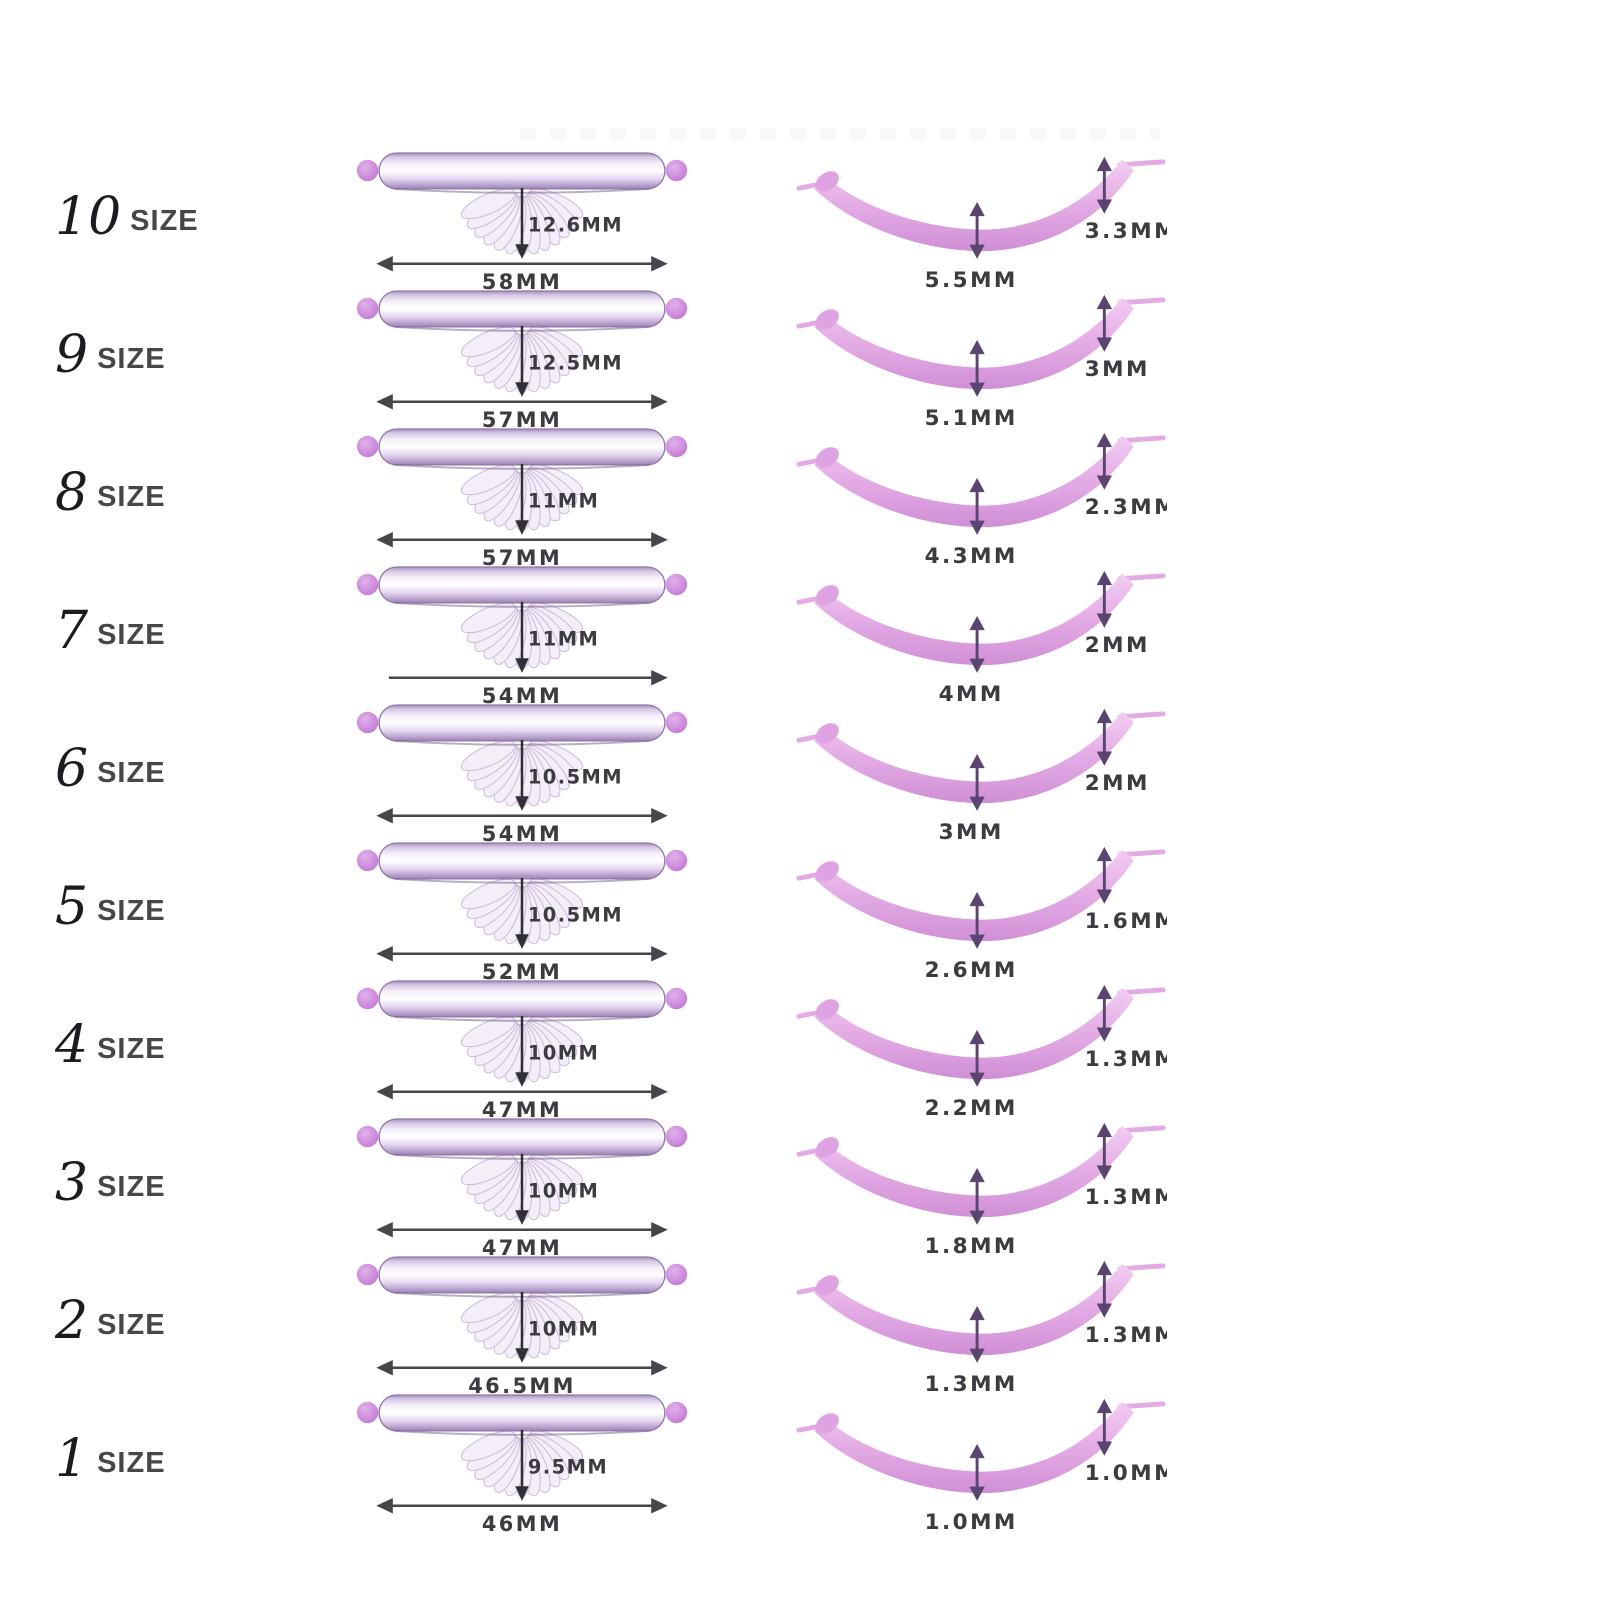 The width and height of the screenshot is (1600, 1600). What do you see at coordinates (72, 1459) in the screenshot?
I see `size-number: 1` at bounding box center [72, 1459].